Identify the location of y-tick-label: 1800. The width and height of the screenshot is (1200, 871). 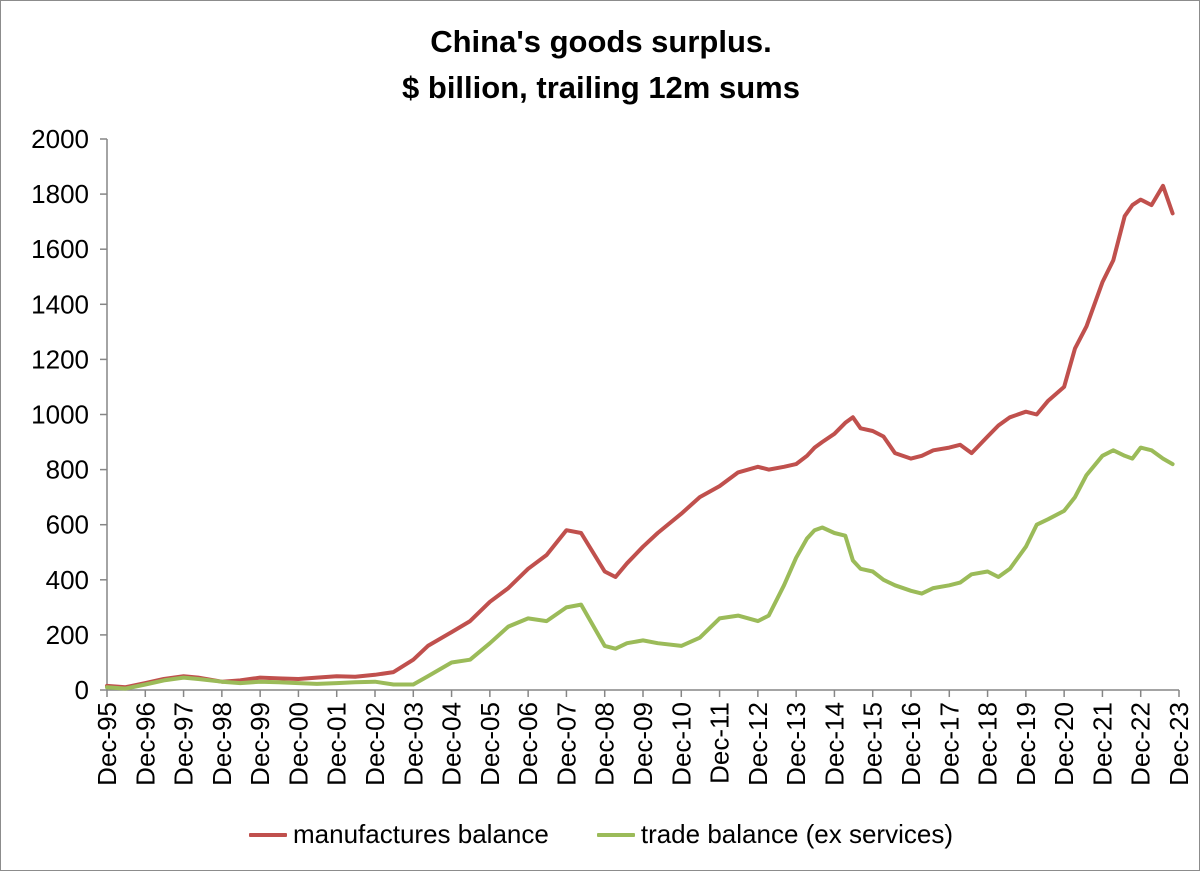
(60, 194).